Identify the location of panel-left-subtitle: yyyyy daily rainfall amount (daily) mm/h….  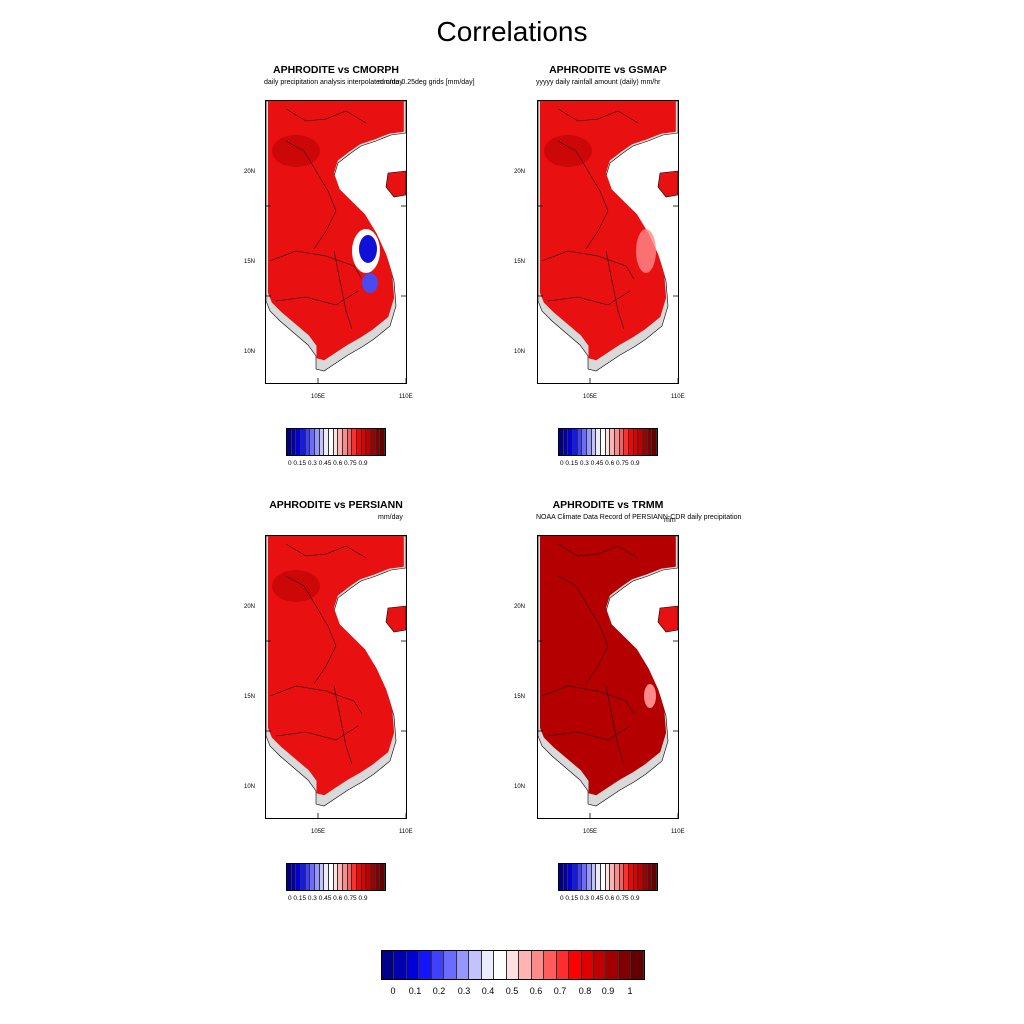
(598, 82).